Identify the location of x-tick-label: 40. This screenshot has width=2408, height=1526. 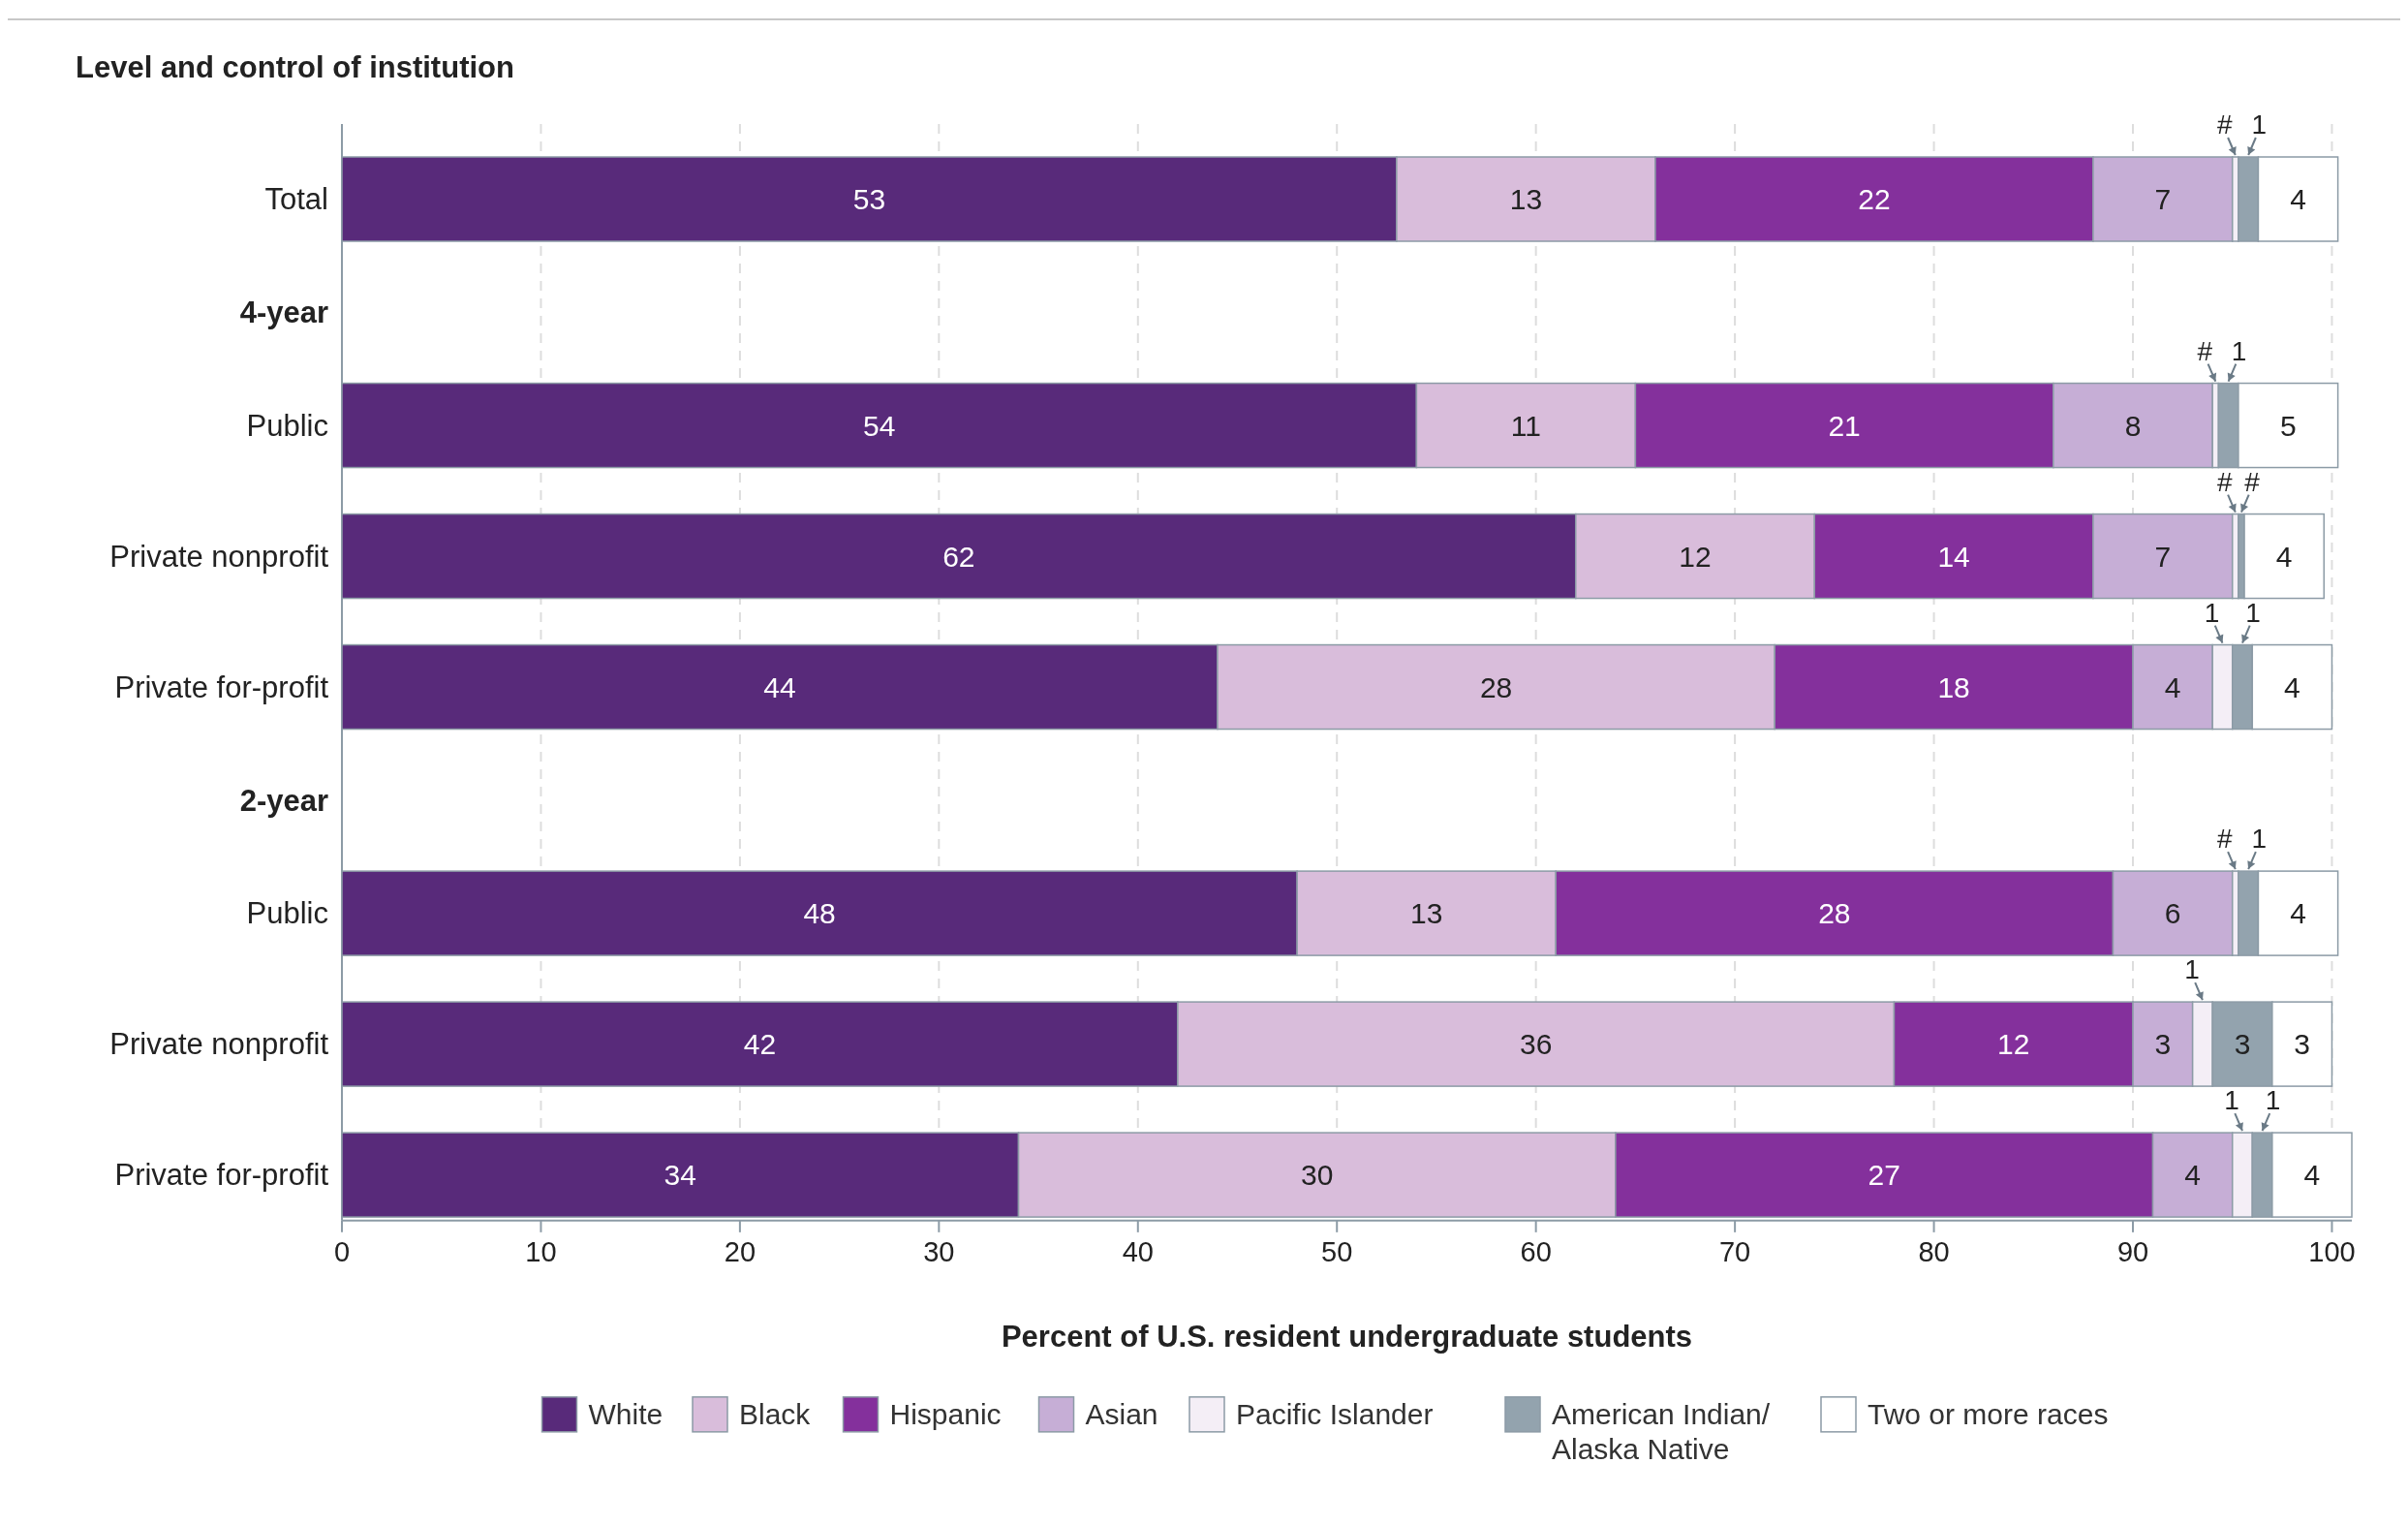
(1138, 1251).